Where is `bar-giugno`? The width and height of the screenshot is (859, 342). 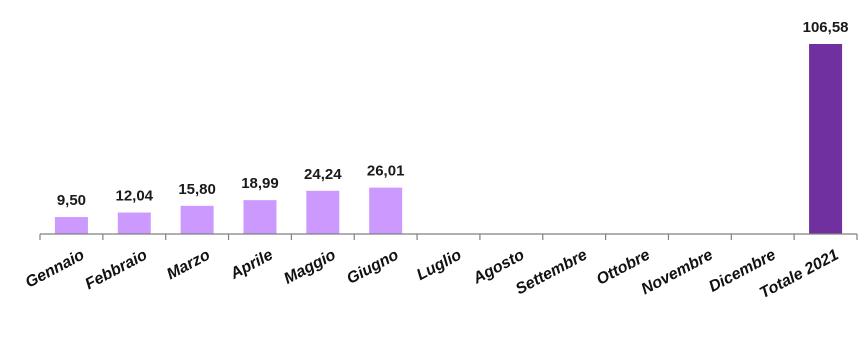 bar-giugno is located at coordinates (386, 210).